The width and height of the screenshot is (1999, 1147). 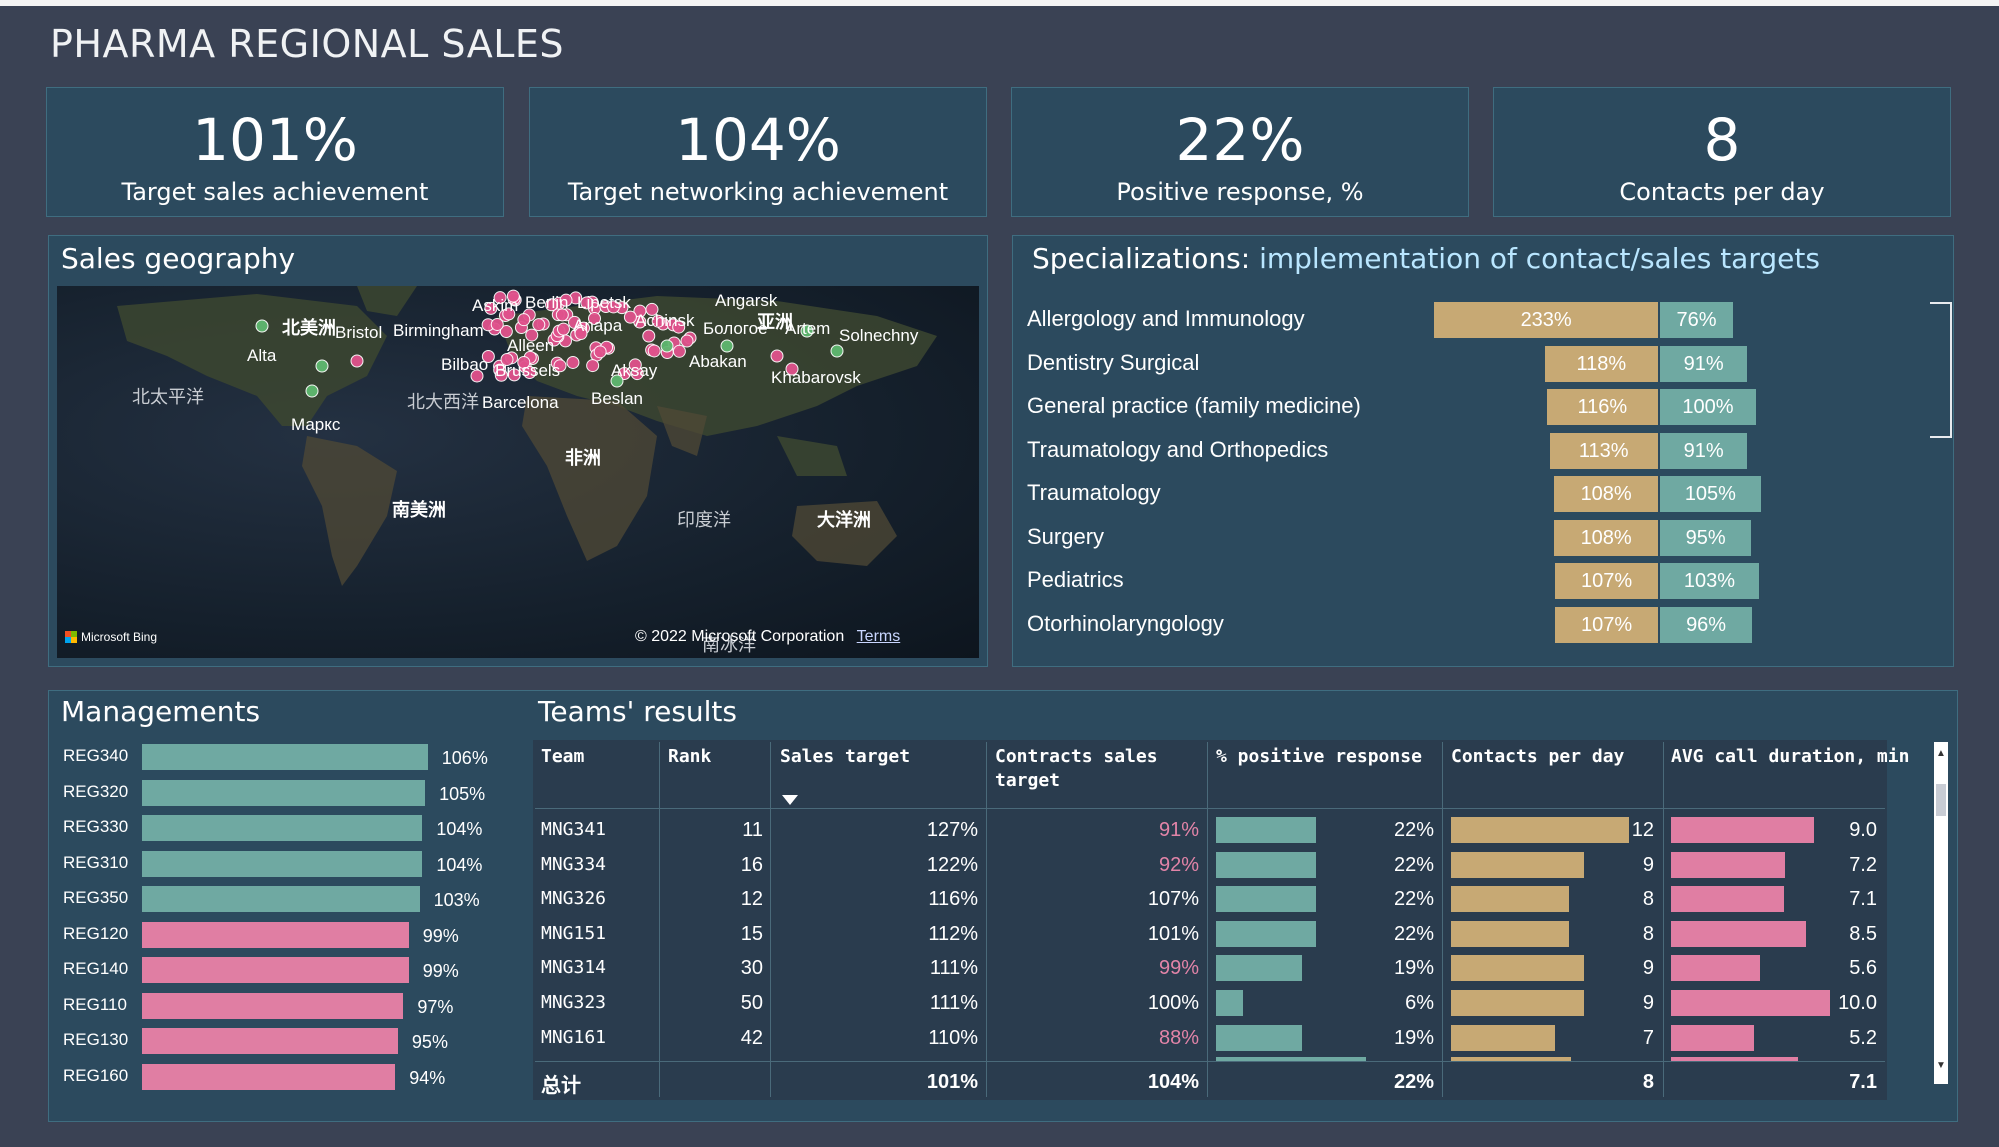 I want to click on teams-scrollbar, so click(x=1941, y=913).